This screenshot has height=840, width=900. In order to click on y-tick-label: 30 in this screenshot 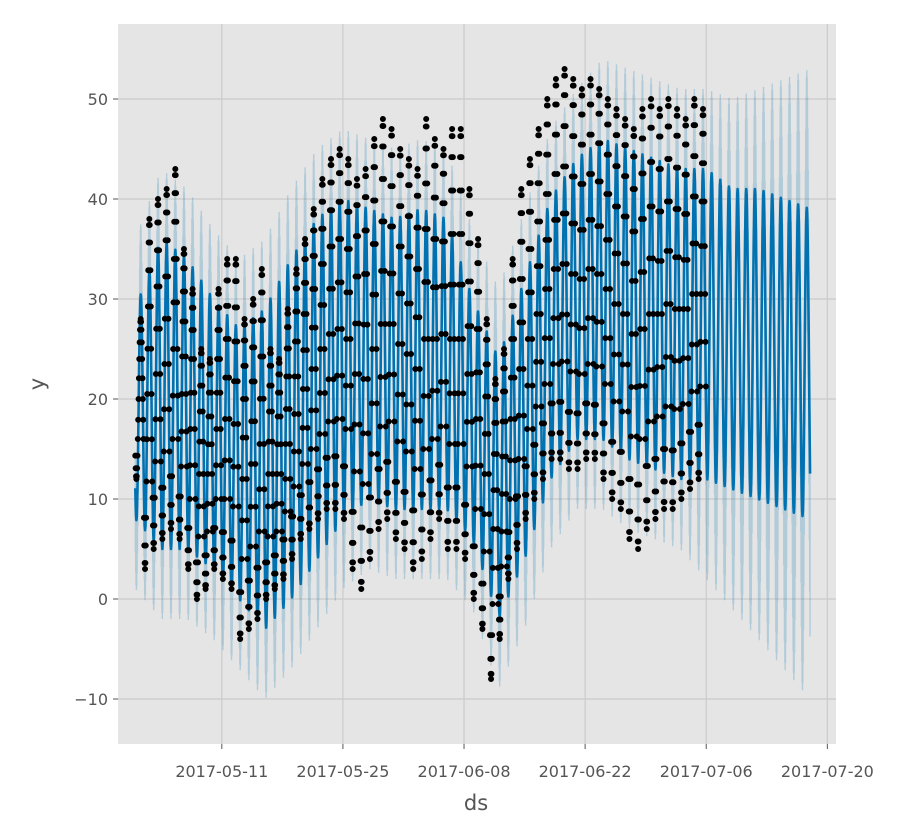, I will do `click(98, 299)`.